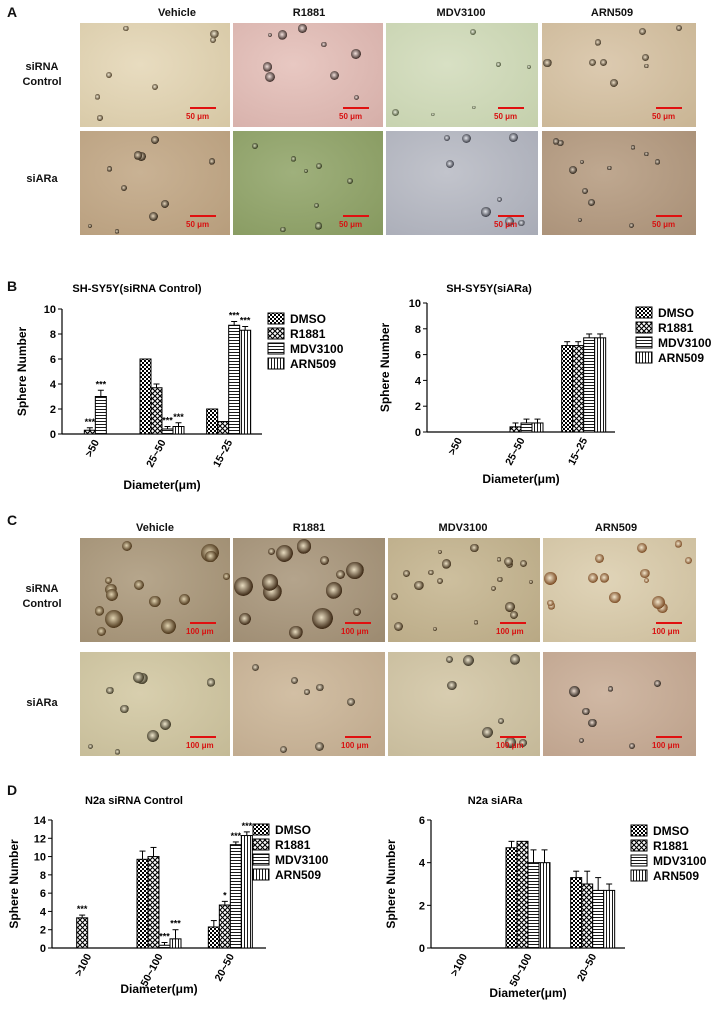 This screenshot has height=1019, width=718. Describe the element at coordinates (681, 358) in the screenshot. I see `legend-label: ARN509` at that location.